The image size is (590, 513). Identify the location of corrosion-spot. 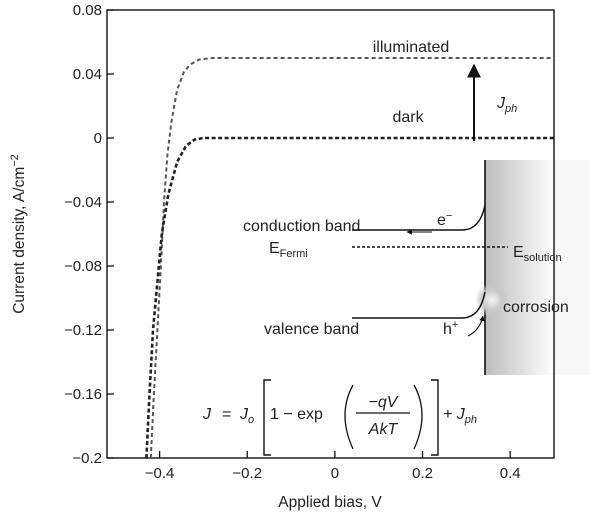
(492, 300).